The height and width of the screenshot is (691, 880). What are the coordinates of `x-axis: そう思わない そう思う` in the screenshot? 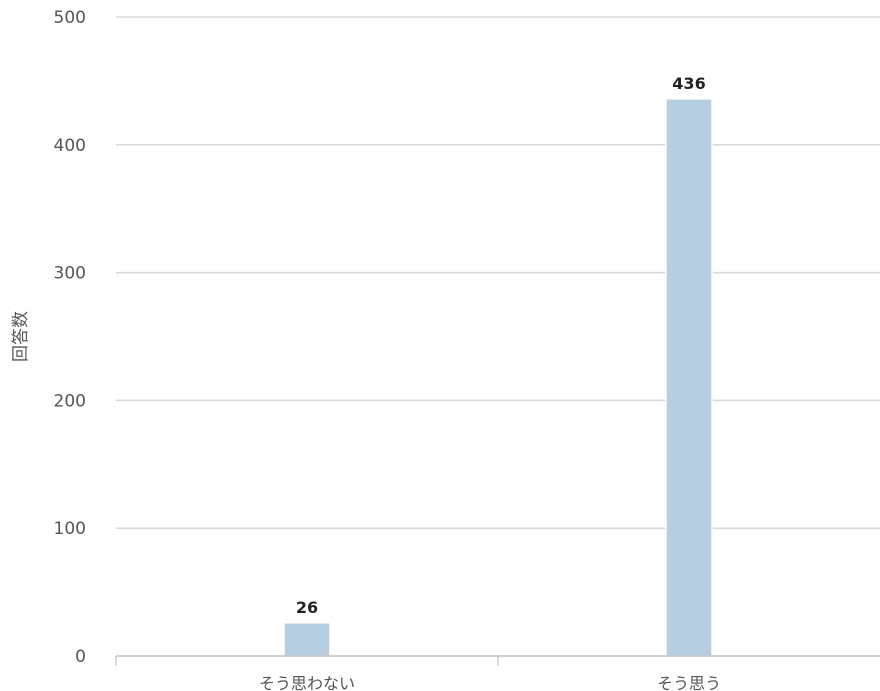 It's located at (497, 673).